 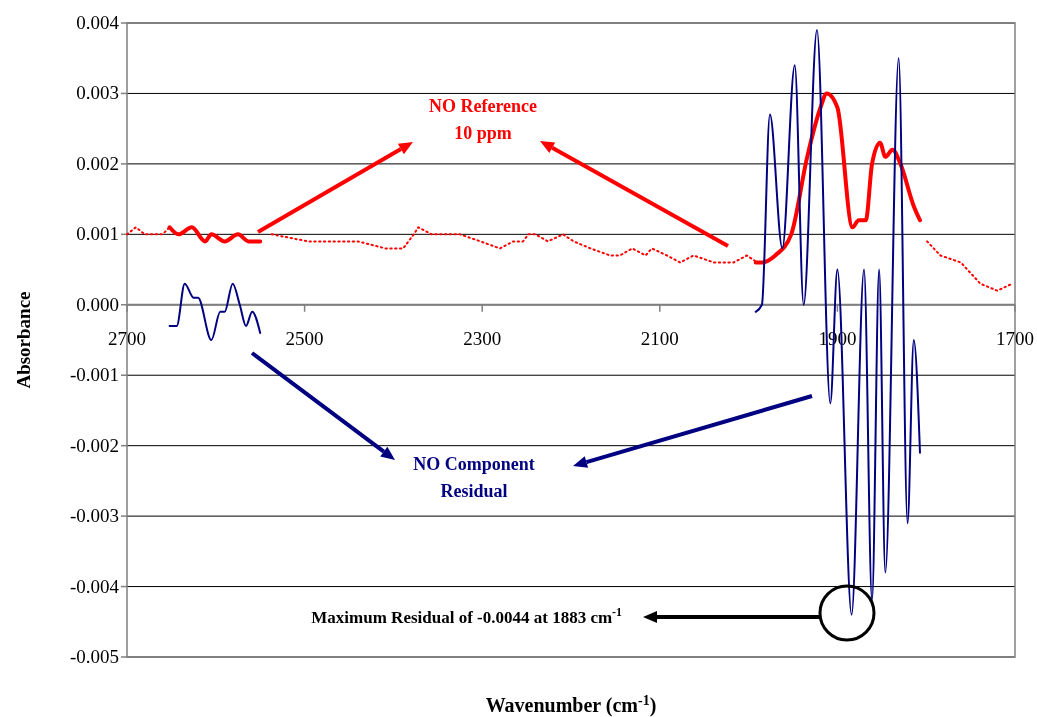 What do you see at coordinates (97, 93) in the screenshot?
I see `y-tick-label: 0.003` at bounding box center [97, 93].